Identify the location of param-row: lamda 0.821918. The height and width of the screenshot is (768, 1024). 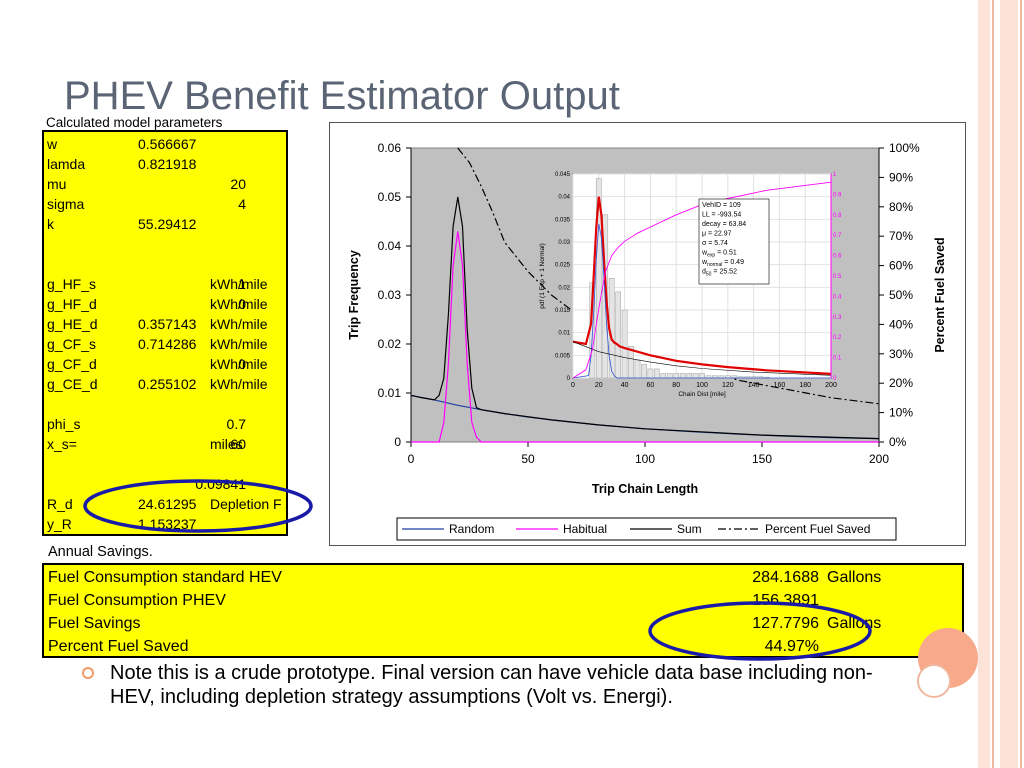
(165, 164).